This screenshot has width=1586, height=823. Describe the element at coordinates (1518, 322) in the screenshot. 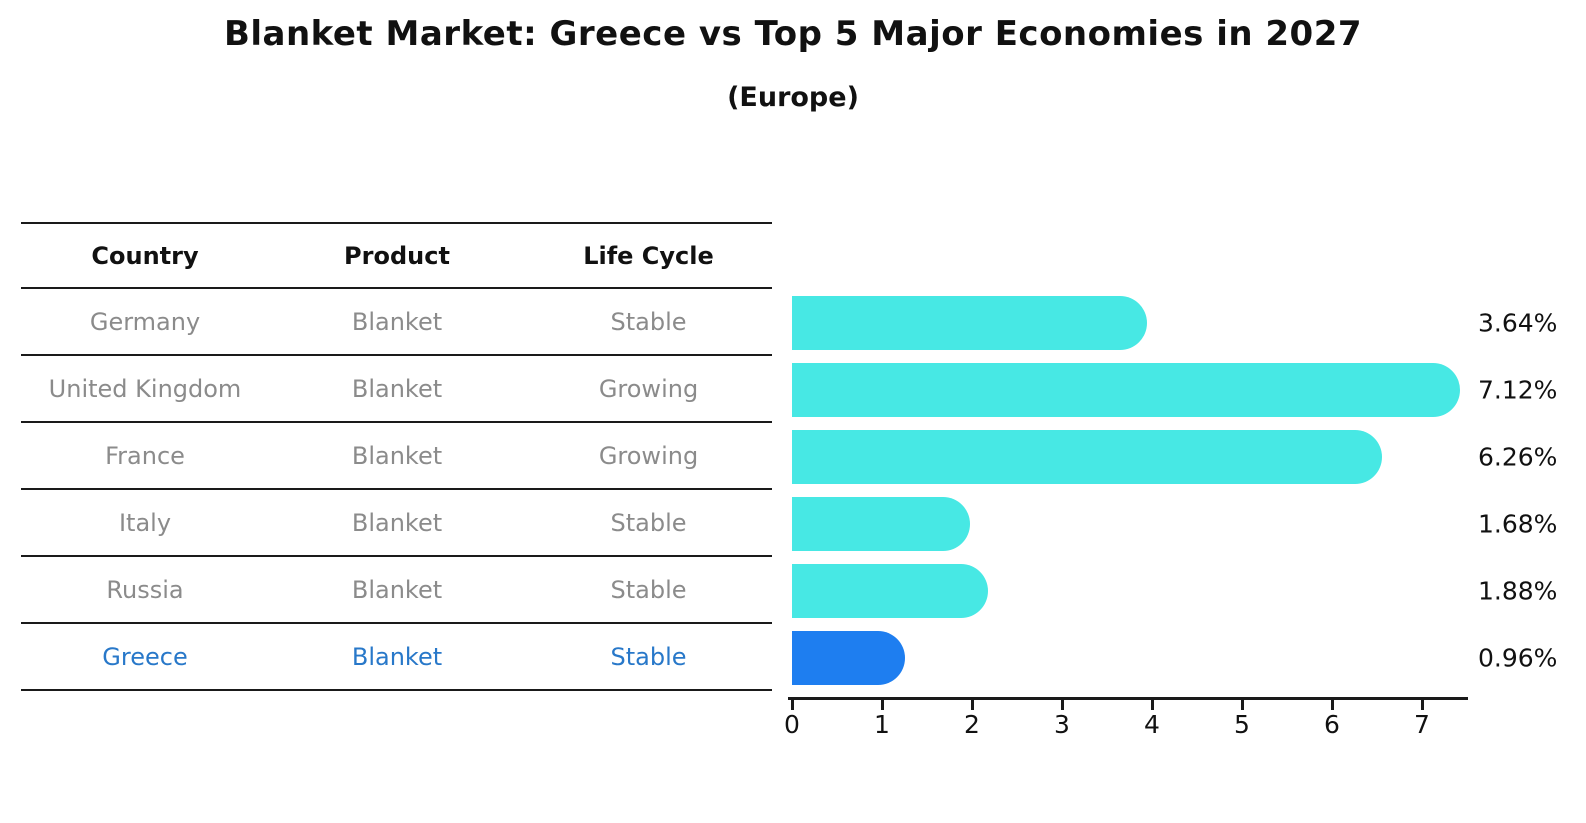

I see `bar-value-label: 3.64%` at that location.